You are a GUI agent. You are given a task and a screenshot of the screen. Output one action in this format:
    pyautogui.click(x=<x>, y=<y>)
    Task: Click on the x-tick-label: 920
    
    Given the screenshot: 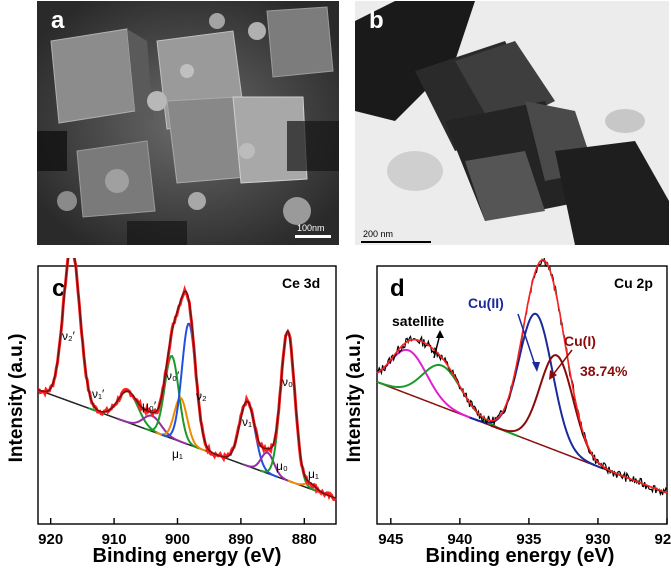 What is the action you would take?
    pyautogui.click(x=50, y=539)
    